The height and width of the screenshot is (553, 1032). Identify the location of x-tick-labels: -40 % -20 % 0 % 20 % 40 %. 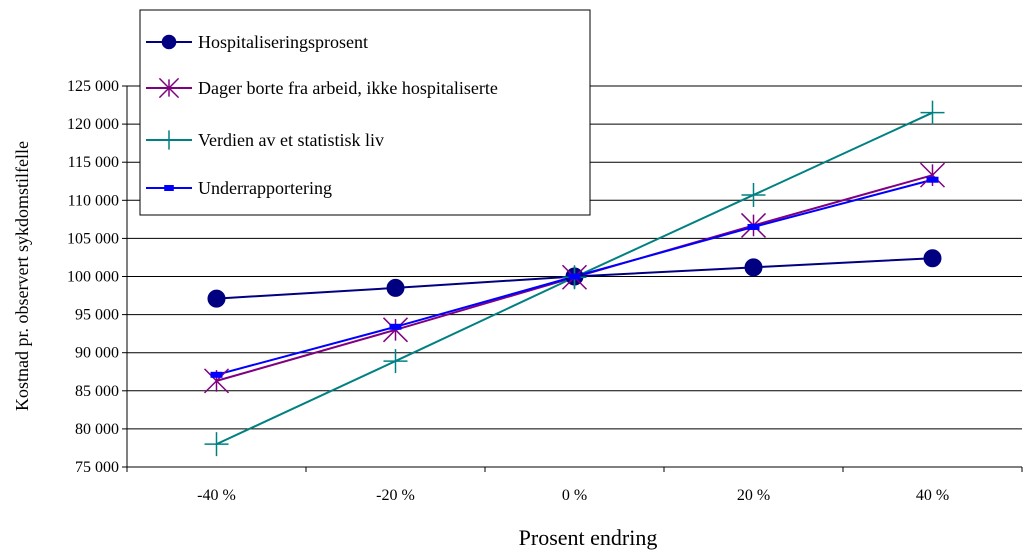
(573, 495).